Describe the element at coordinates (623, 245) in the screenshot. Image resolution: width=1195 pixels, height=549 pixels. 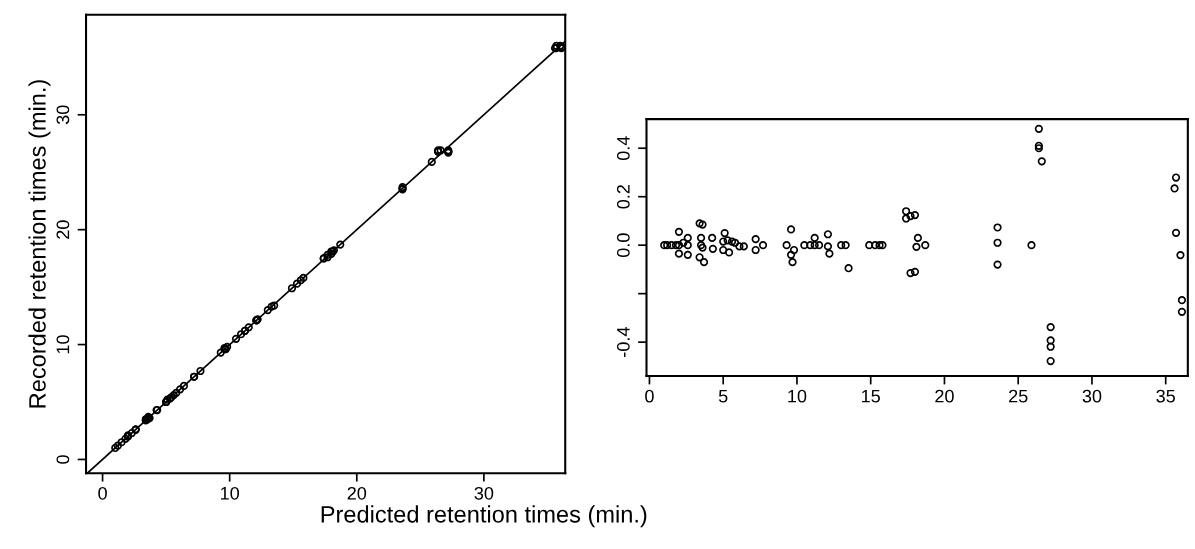
I see `y-tick-label: 0.0` at that location.